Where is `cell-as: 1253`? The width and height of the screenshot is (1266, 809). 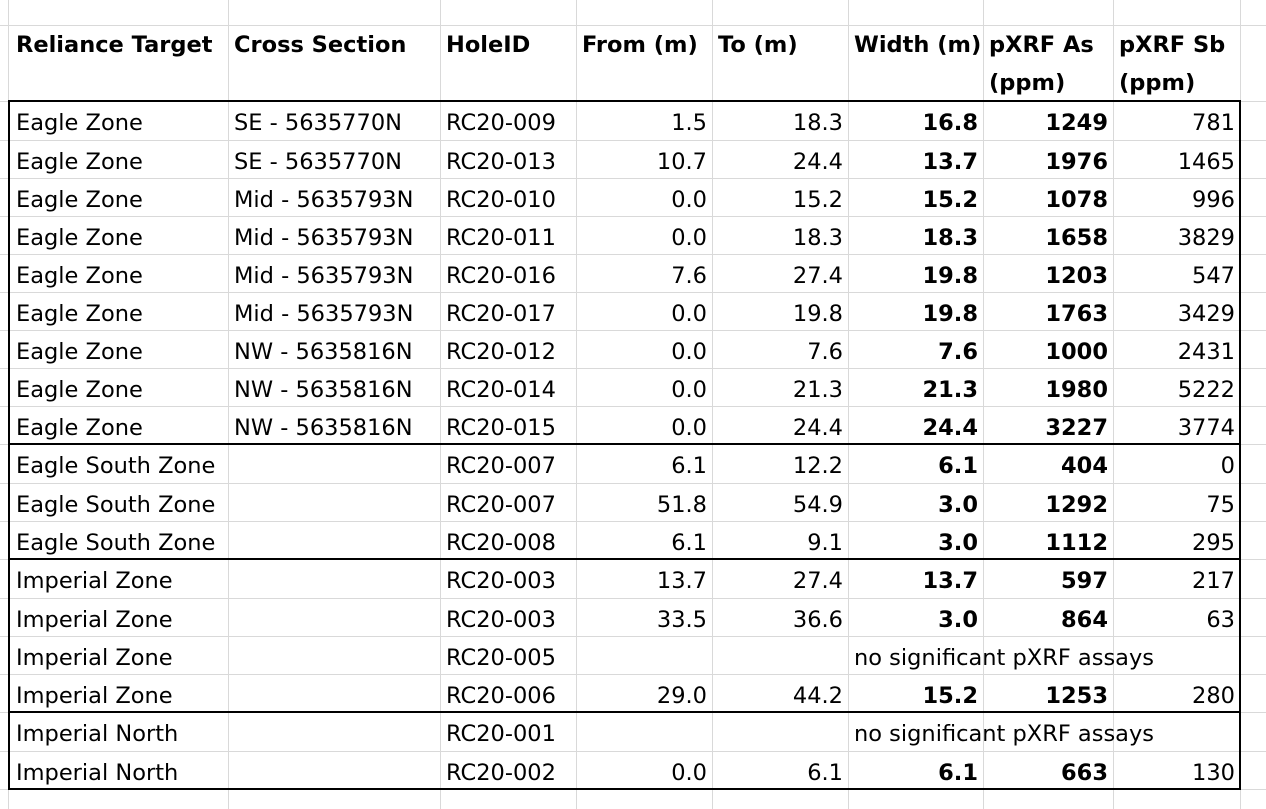 cell-as: 1253 is located at coordinates (1076, 696).